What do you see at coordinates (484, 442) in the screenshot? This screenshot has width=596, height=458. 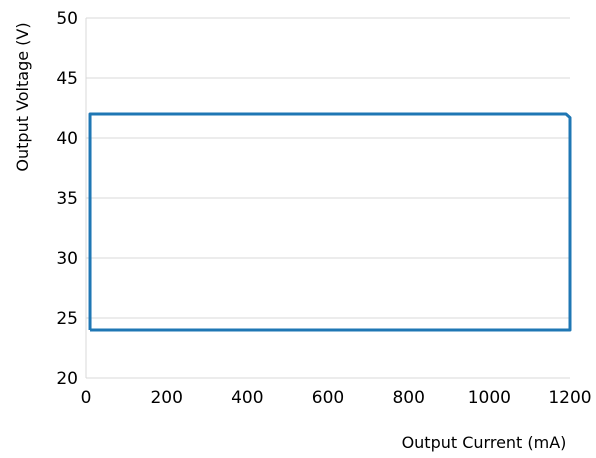 I see `x-axis-title: Output Current (mA)` at bounding box center [484, 442].